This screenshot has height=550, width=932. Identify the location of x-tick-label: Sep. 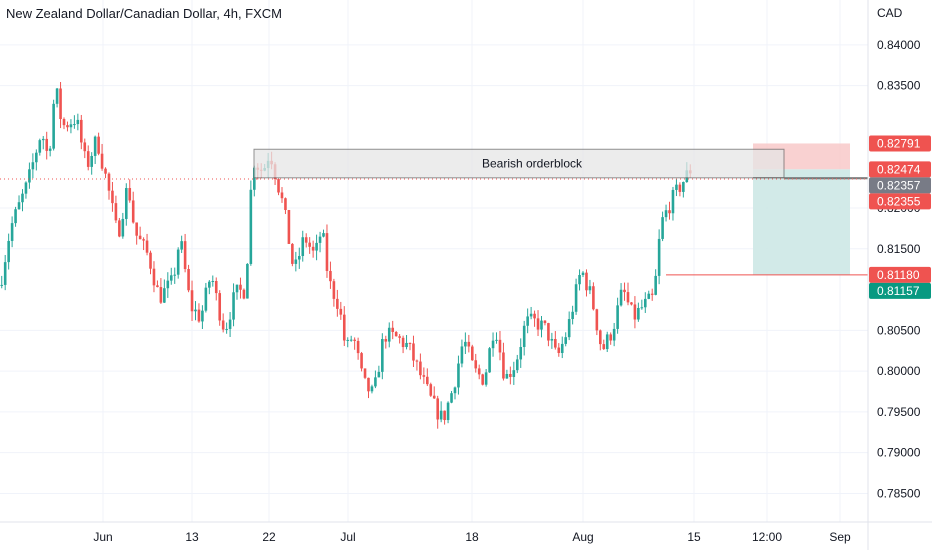
(840, 537).